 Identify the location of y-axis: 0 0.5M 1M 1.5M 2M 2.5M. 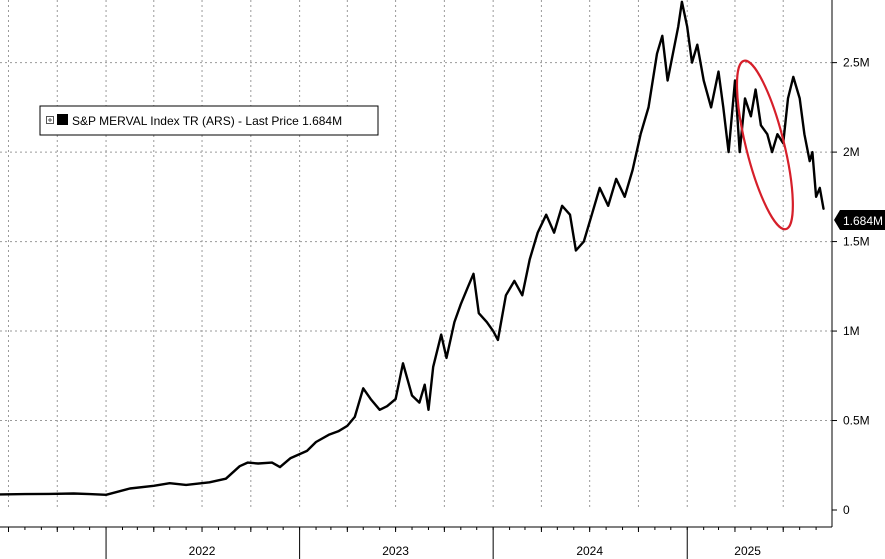
(850, 263).